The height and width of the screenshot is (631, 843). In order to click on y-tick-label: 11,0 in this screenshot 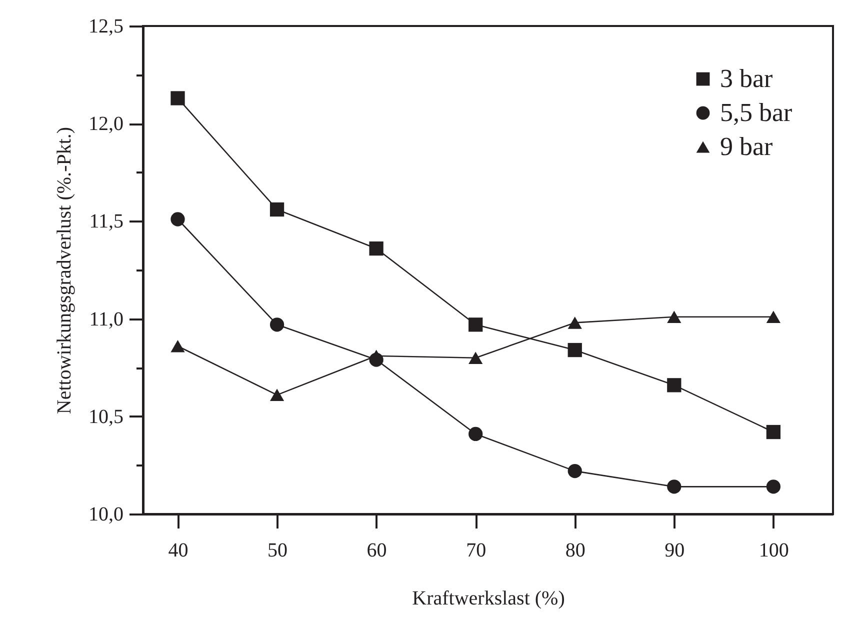, I will do `click(106, 319)`.